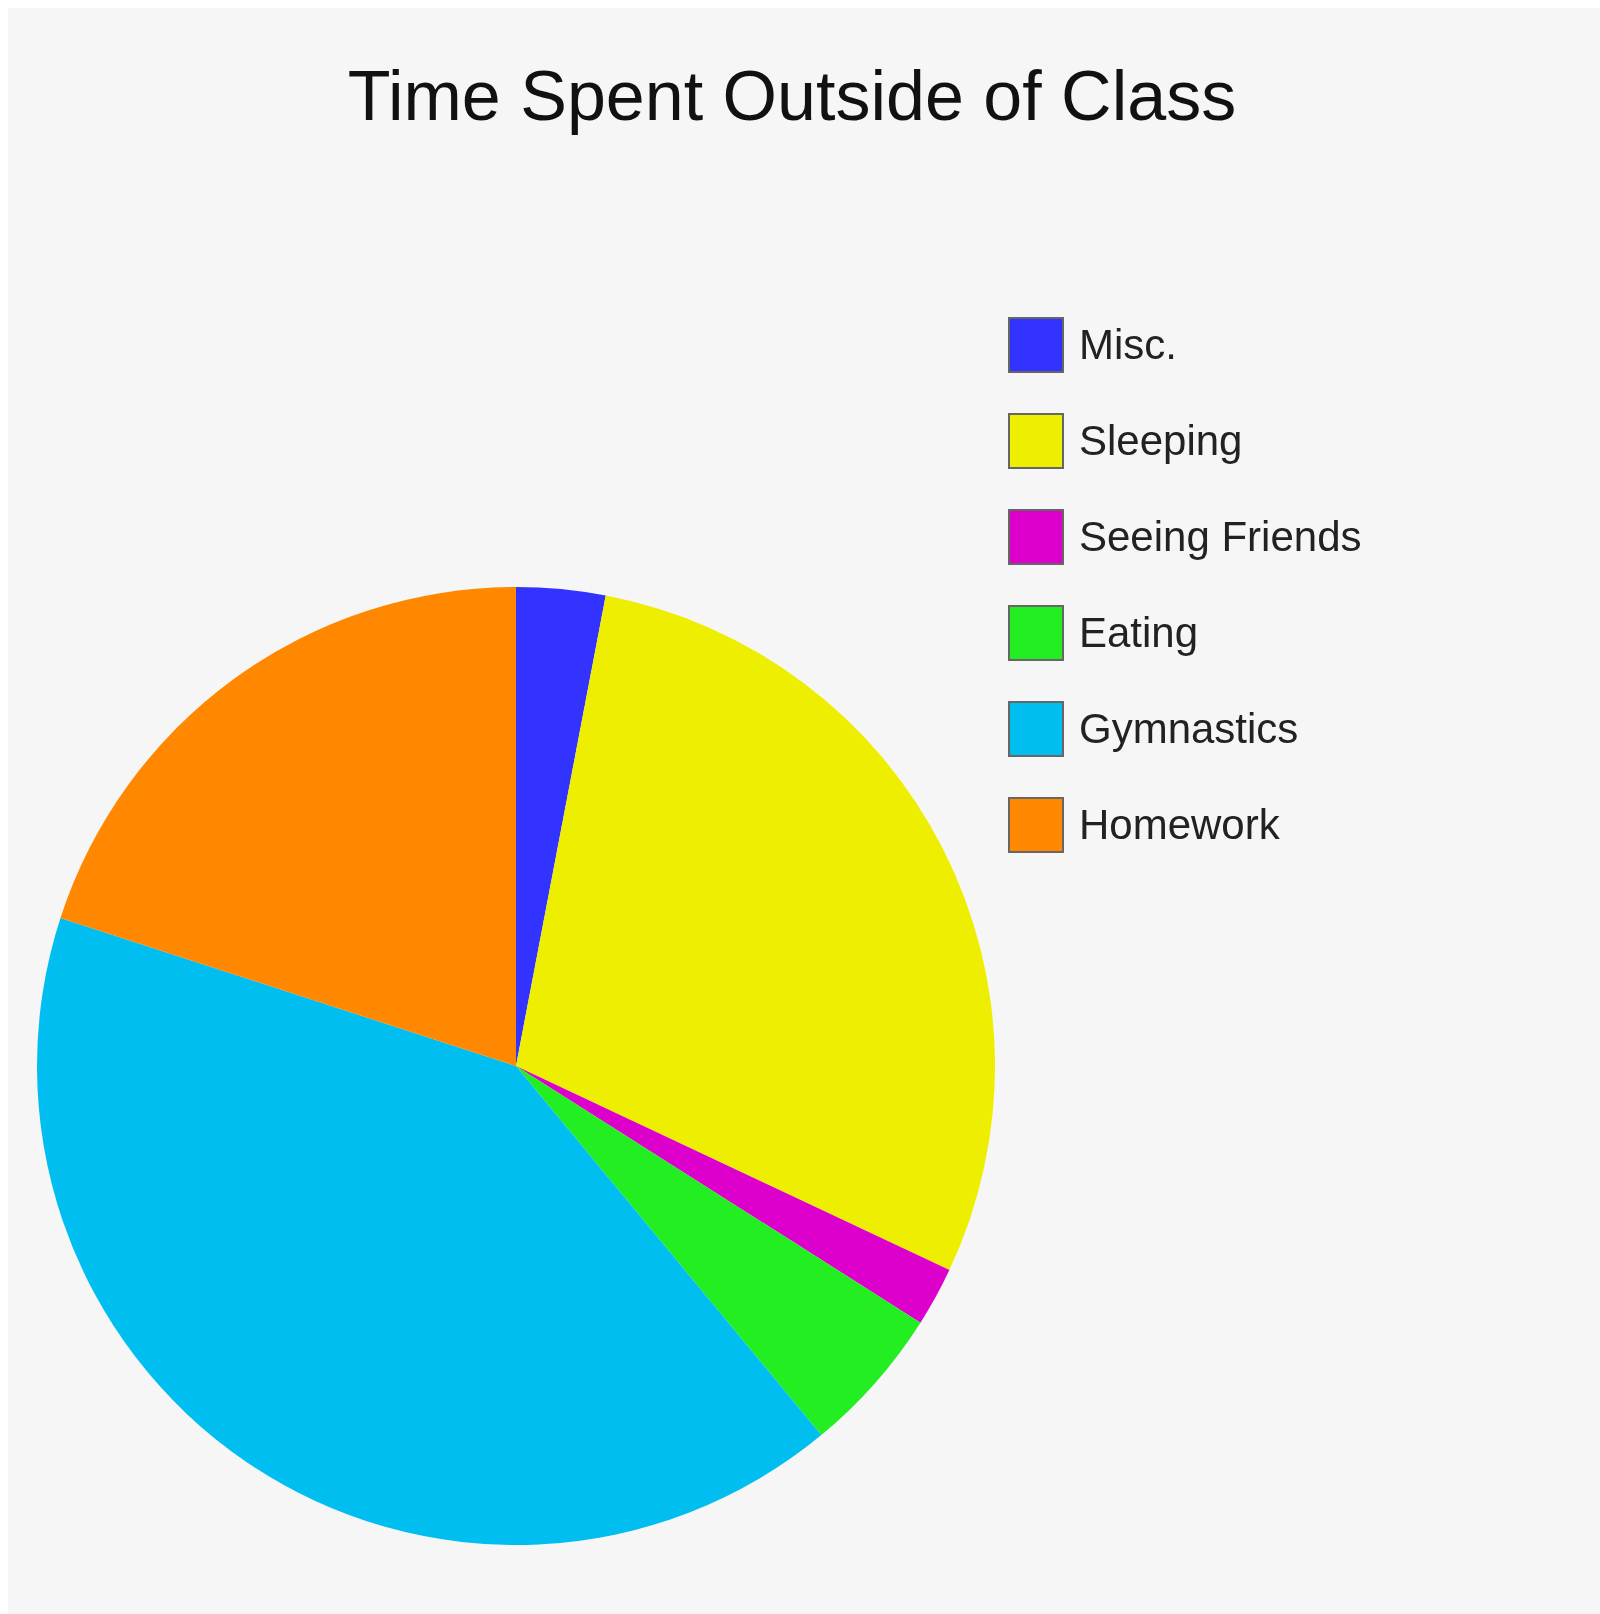 This screenshot has height=1614, width=1600. I want to click on legend-label: Homework, so click(1180, 824).